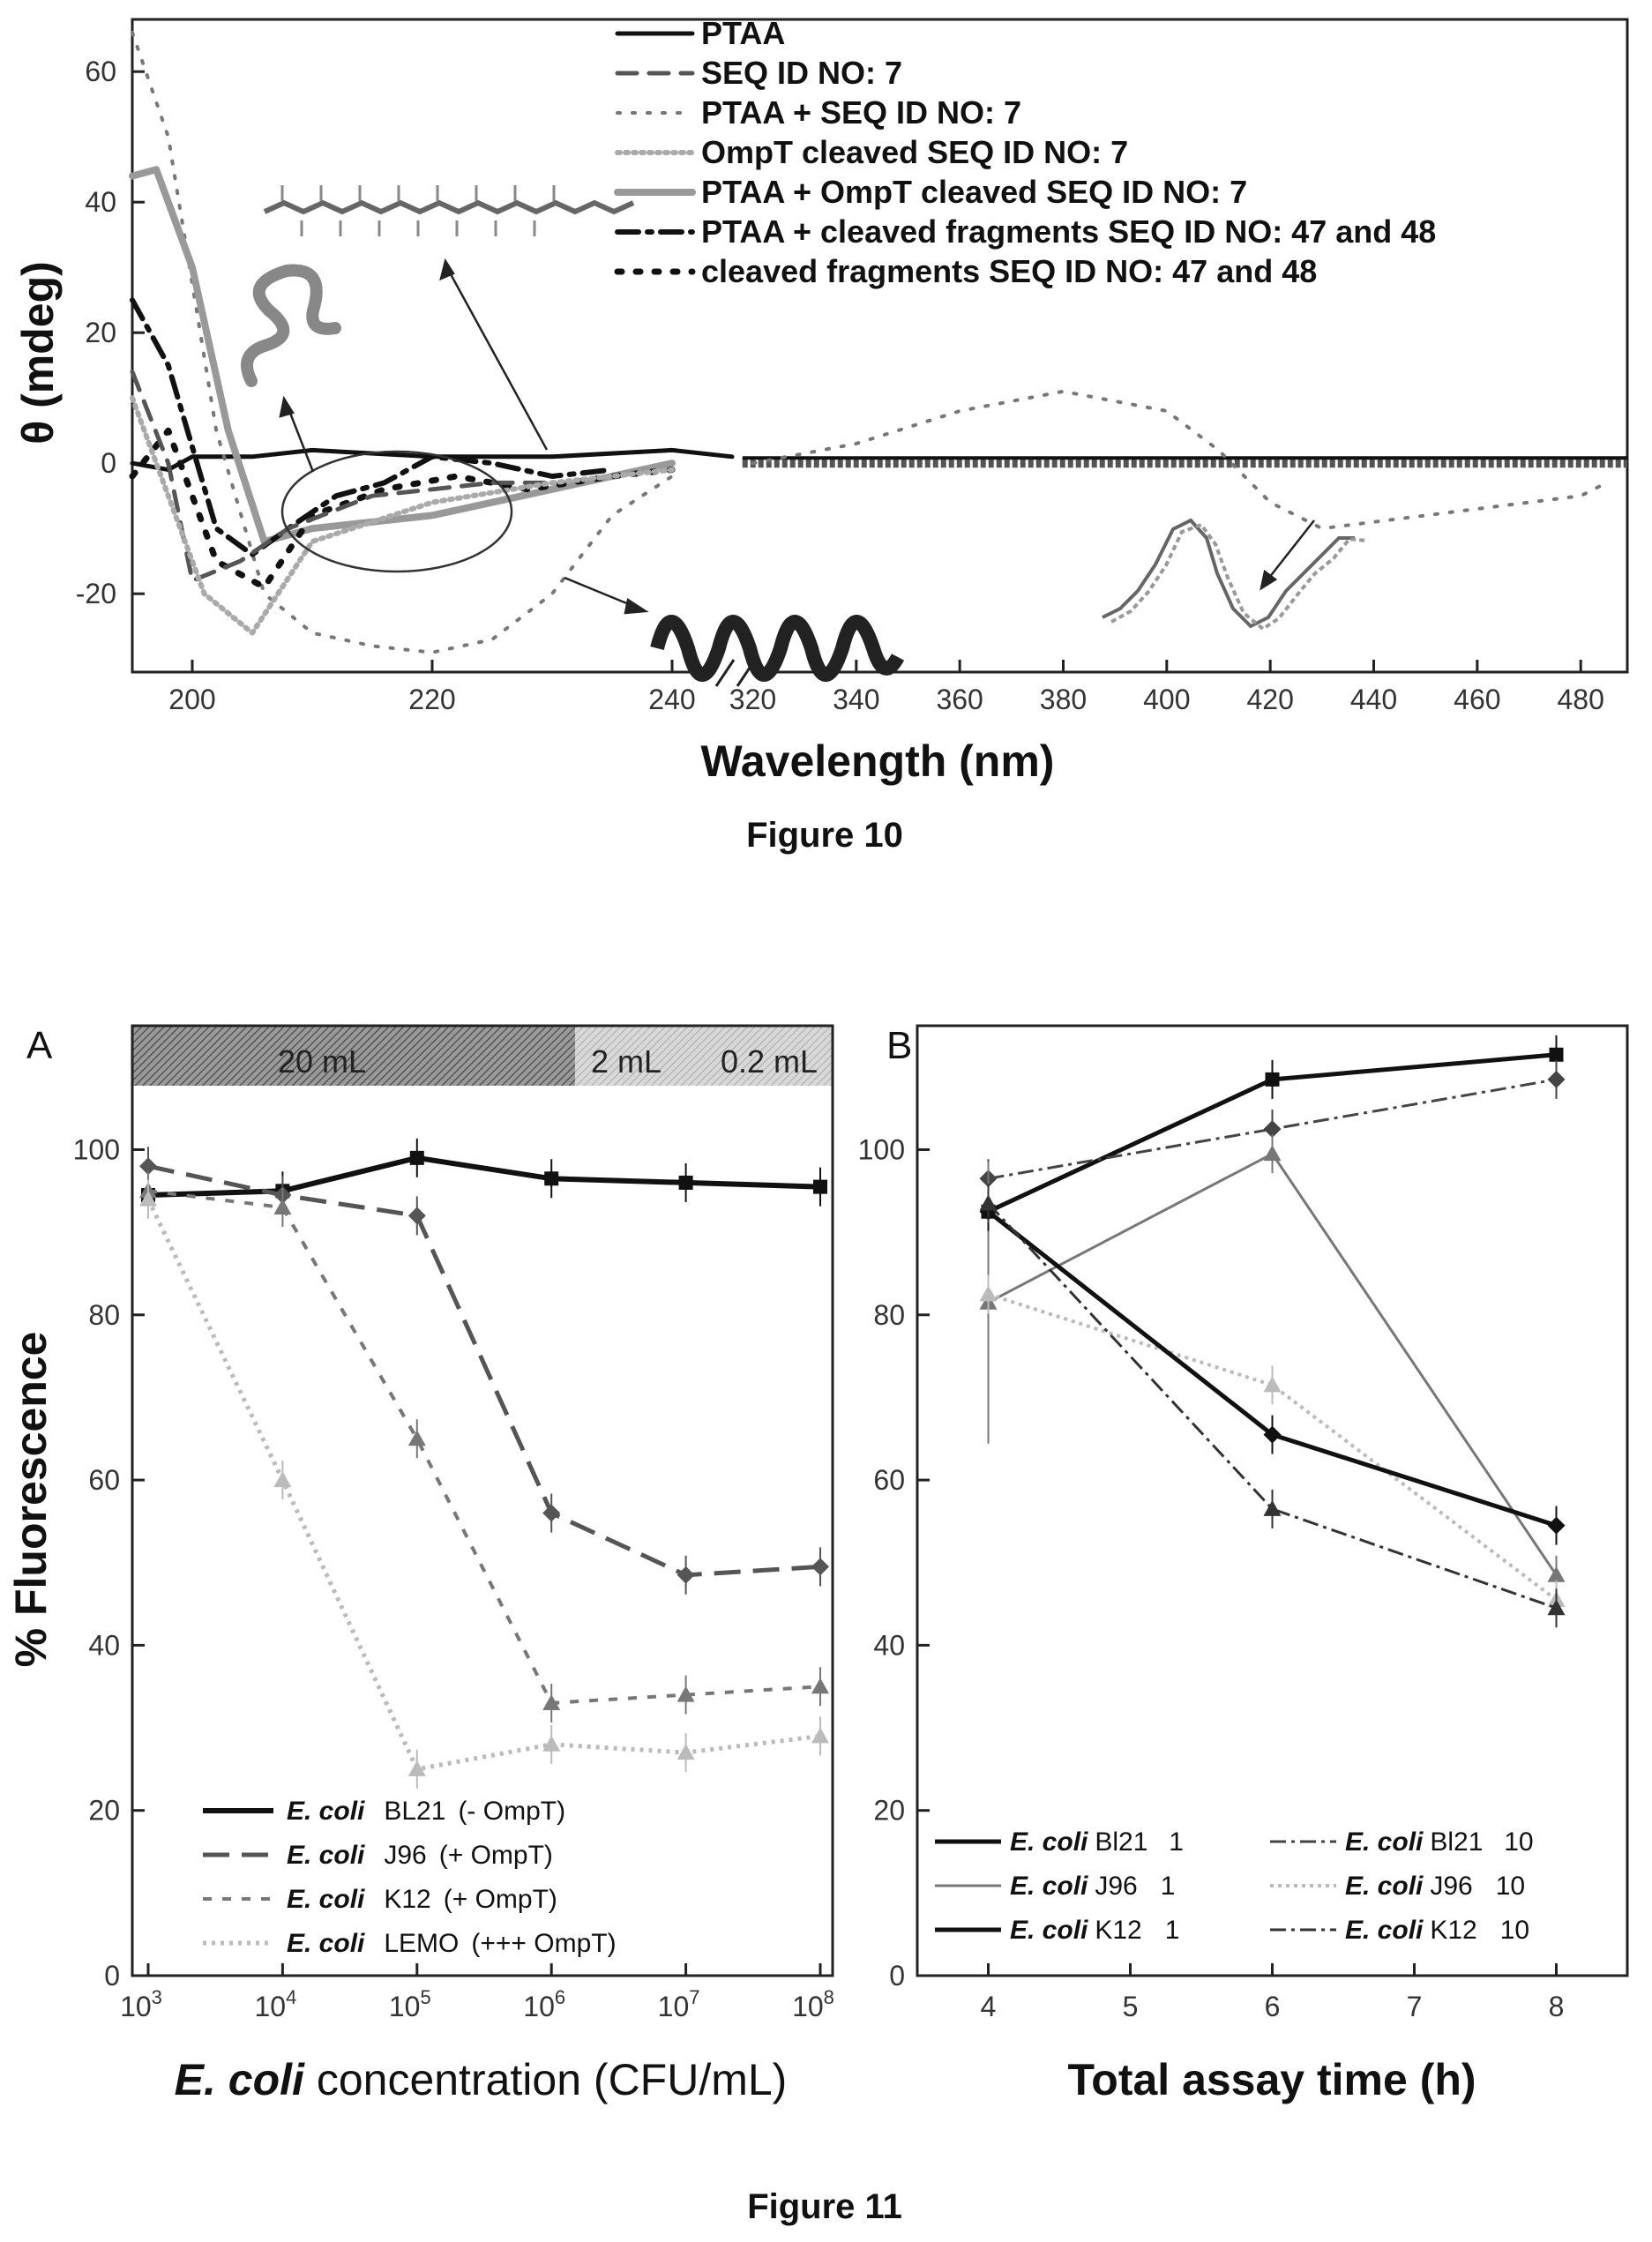 Image resolution: width=1652 pixels, height=2242 pixels. What do you see at coordinates (112, 1976) in the screenshot?
I see `pa-y-tick-label: 0` at bounding box center [112, 1976].